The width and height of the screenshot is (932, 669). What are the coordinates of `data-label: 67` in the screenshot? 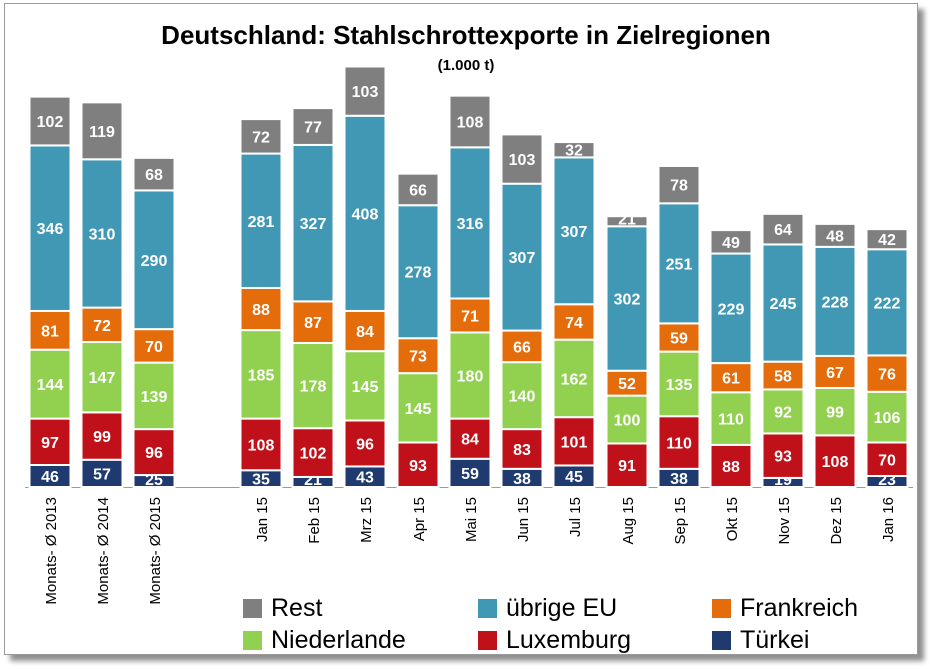 It's located at (835, 373).